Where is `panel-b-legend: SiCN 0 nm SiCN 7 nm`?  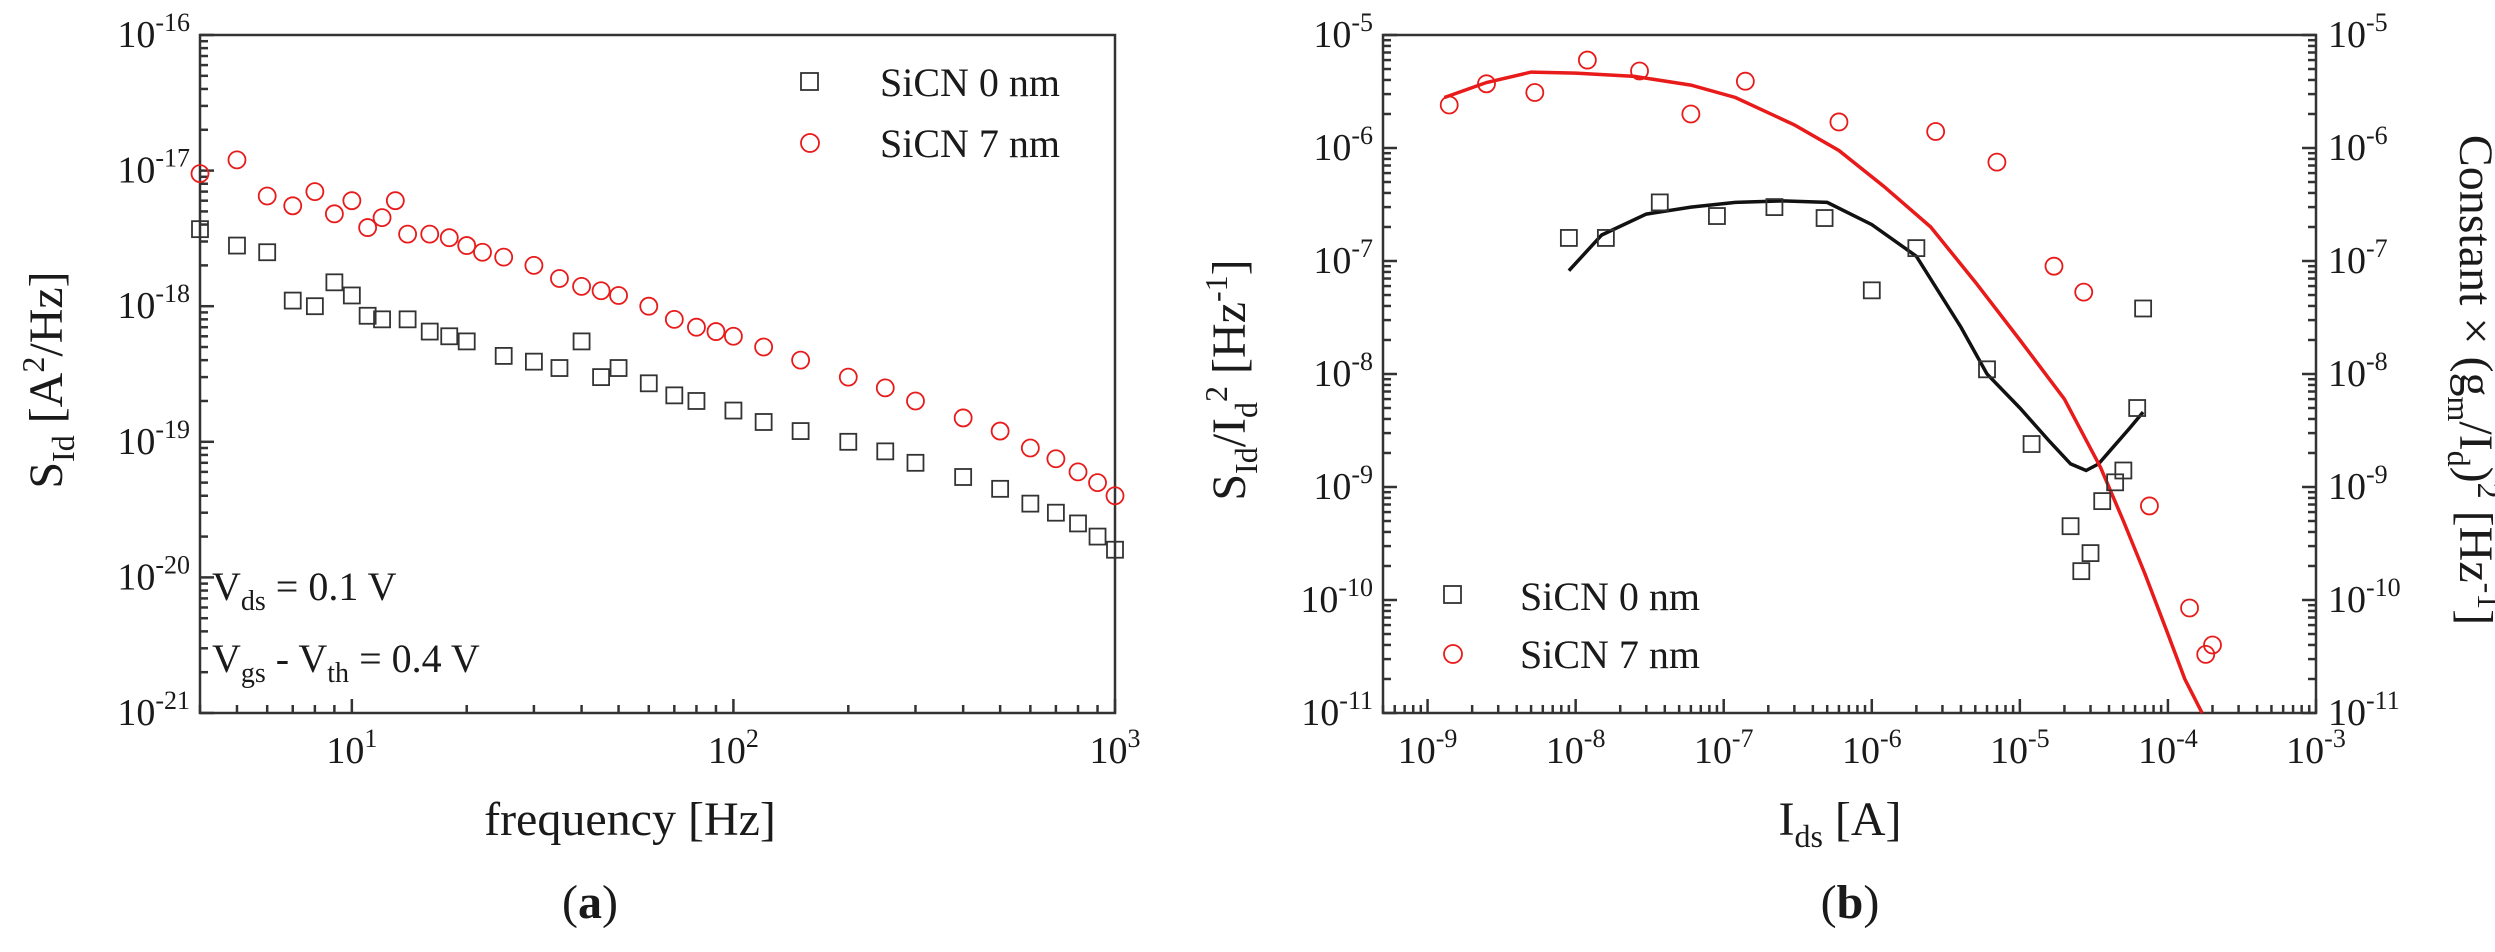 panel-b-legend: SiCN 0 nm SiCN 7 nm is located at coordinates (1571, 625).